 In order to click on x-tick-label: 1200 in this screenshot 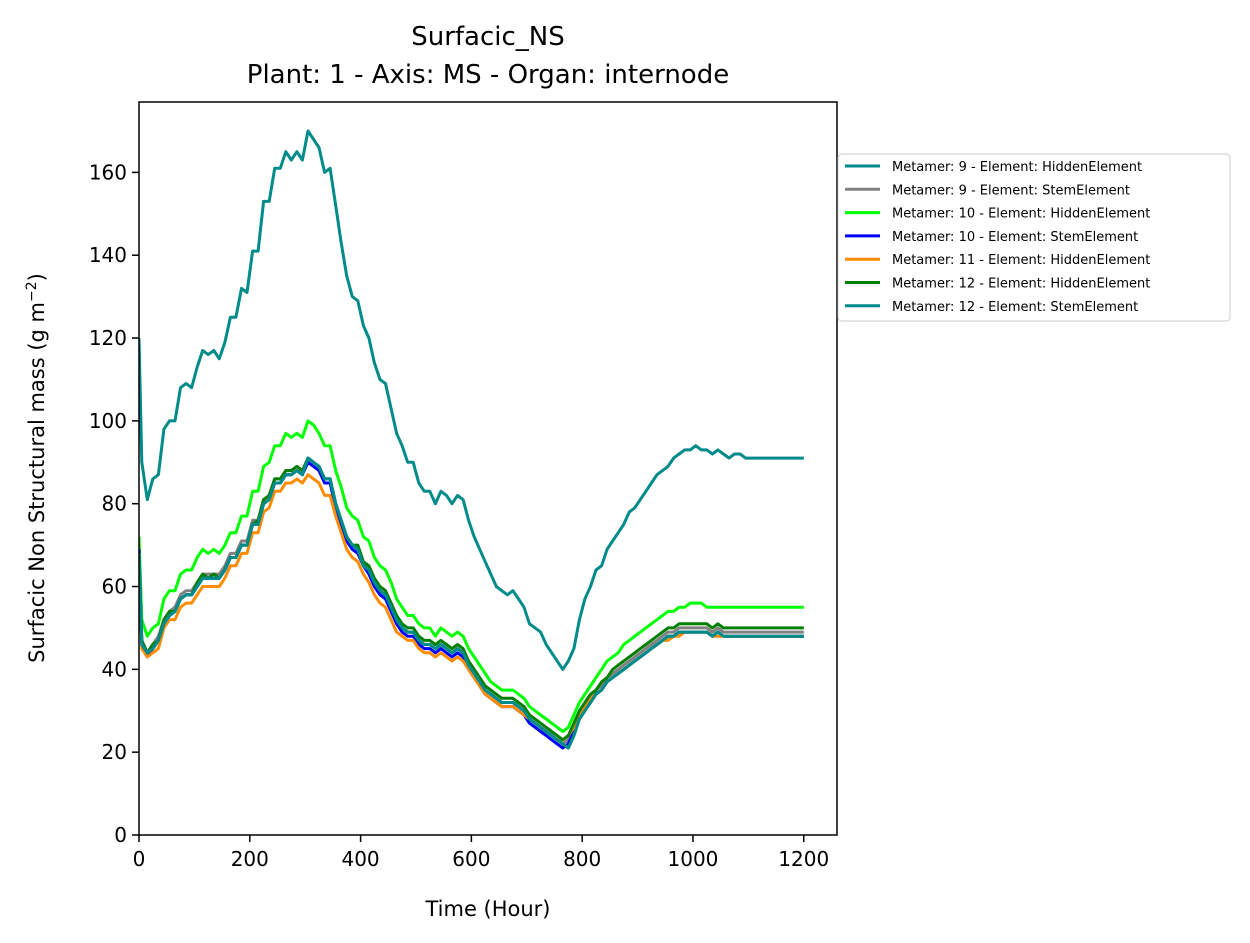, I will do `click(803, 859)`.